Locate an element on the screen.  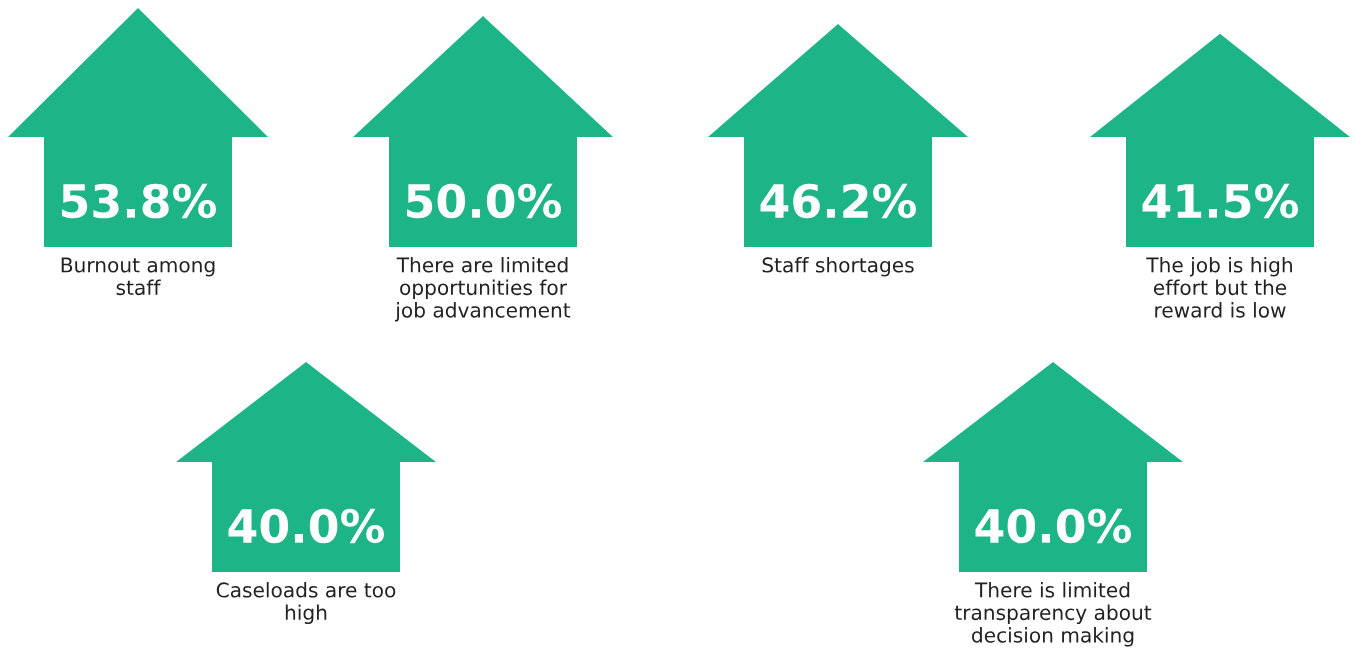
data-label: 50.0% is located at coordinates (484, 201).